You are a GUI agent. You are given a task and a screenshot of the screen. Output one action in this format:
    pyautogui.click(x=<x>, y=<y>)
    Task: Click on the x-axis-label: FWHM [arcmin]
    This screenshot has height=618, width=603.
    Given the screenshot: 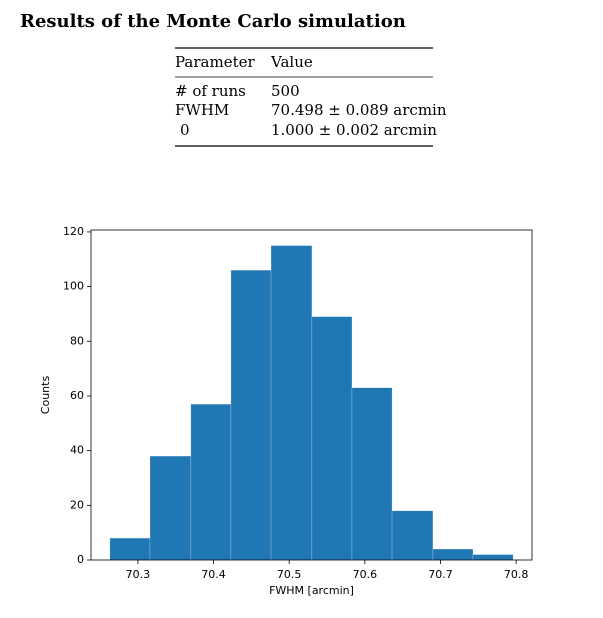 What is the action you would take?
    pyautogui.click(x=311, y=590)
    